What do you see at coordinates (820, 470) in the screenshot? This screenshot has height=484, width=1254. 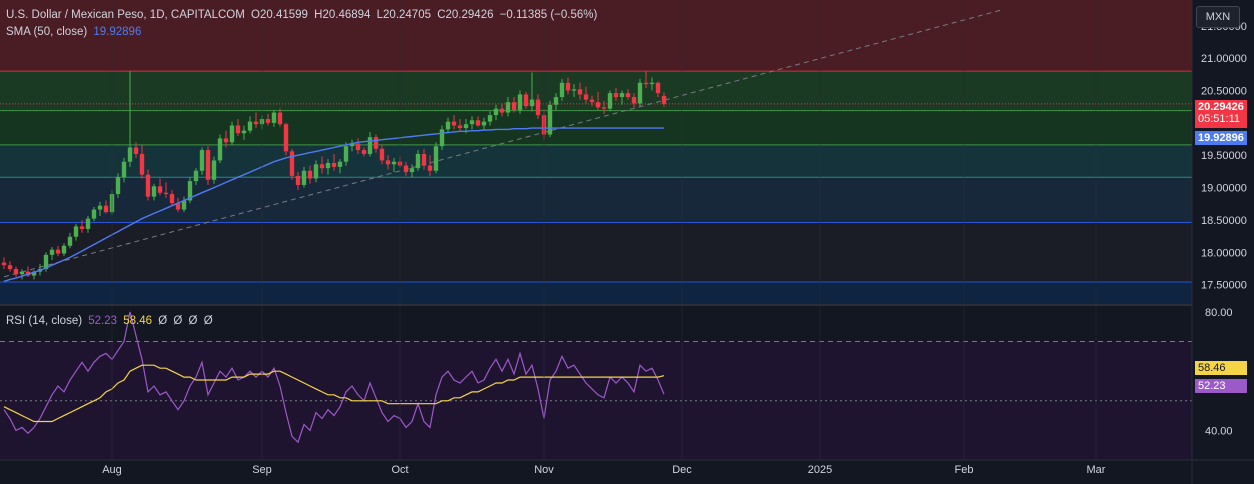 I see `time-axis-label: 2025` at bounding box center [820, 470].